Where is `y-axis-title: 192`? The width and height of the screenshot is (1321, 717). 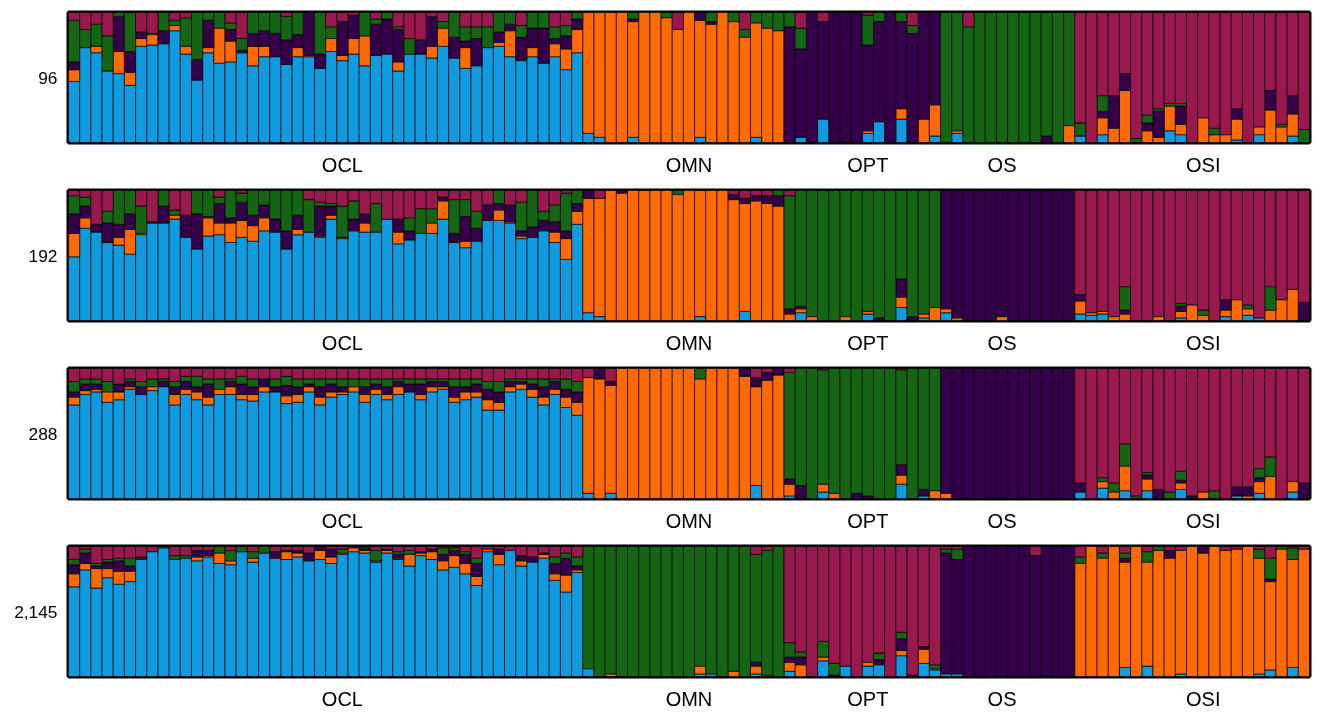
y-axis-title: 192 is located at coordinates (43, 255).